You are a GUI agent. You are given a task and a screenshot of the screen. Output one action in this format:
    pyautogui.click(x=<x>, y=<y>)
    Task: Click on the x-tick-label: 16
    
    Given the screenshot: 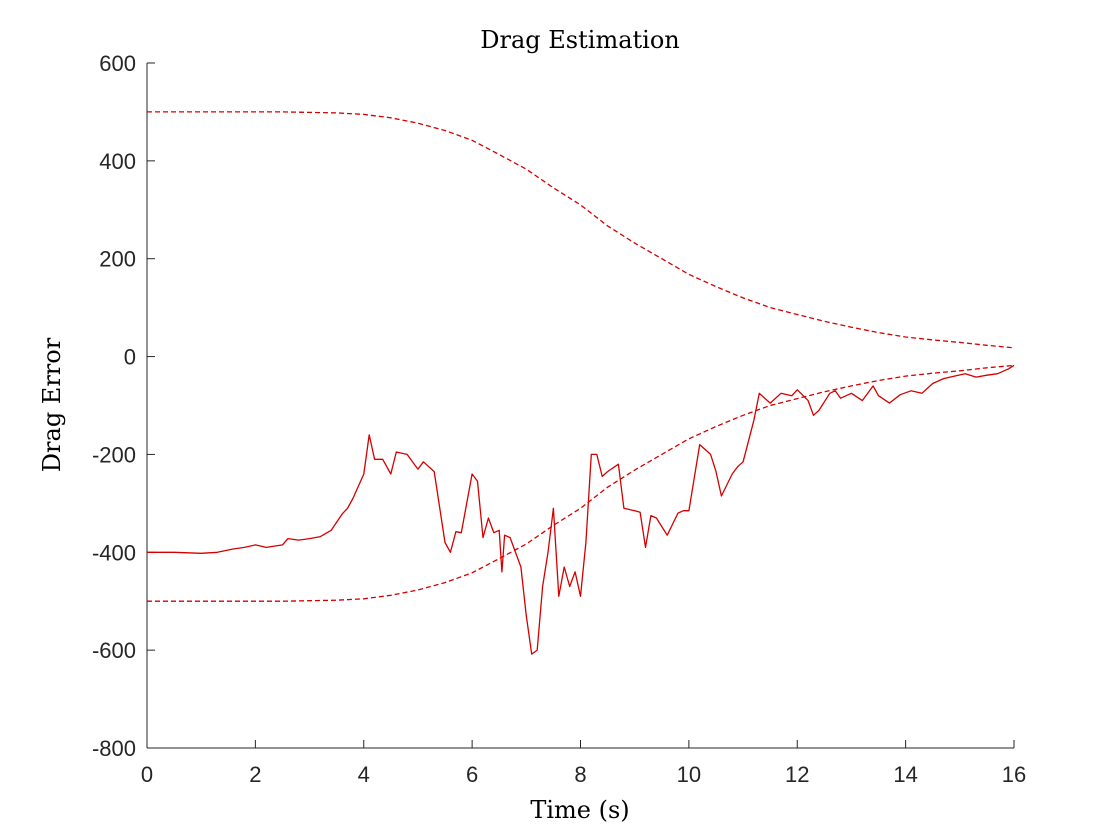 What is the action you would take?
    pyautogui.click(x=1014, y=774)
    